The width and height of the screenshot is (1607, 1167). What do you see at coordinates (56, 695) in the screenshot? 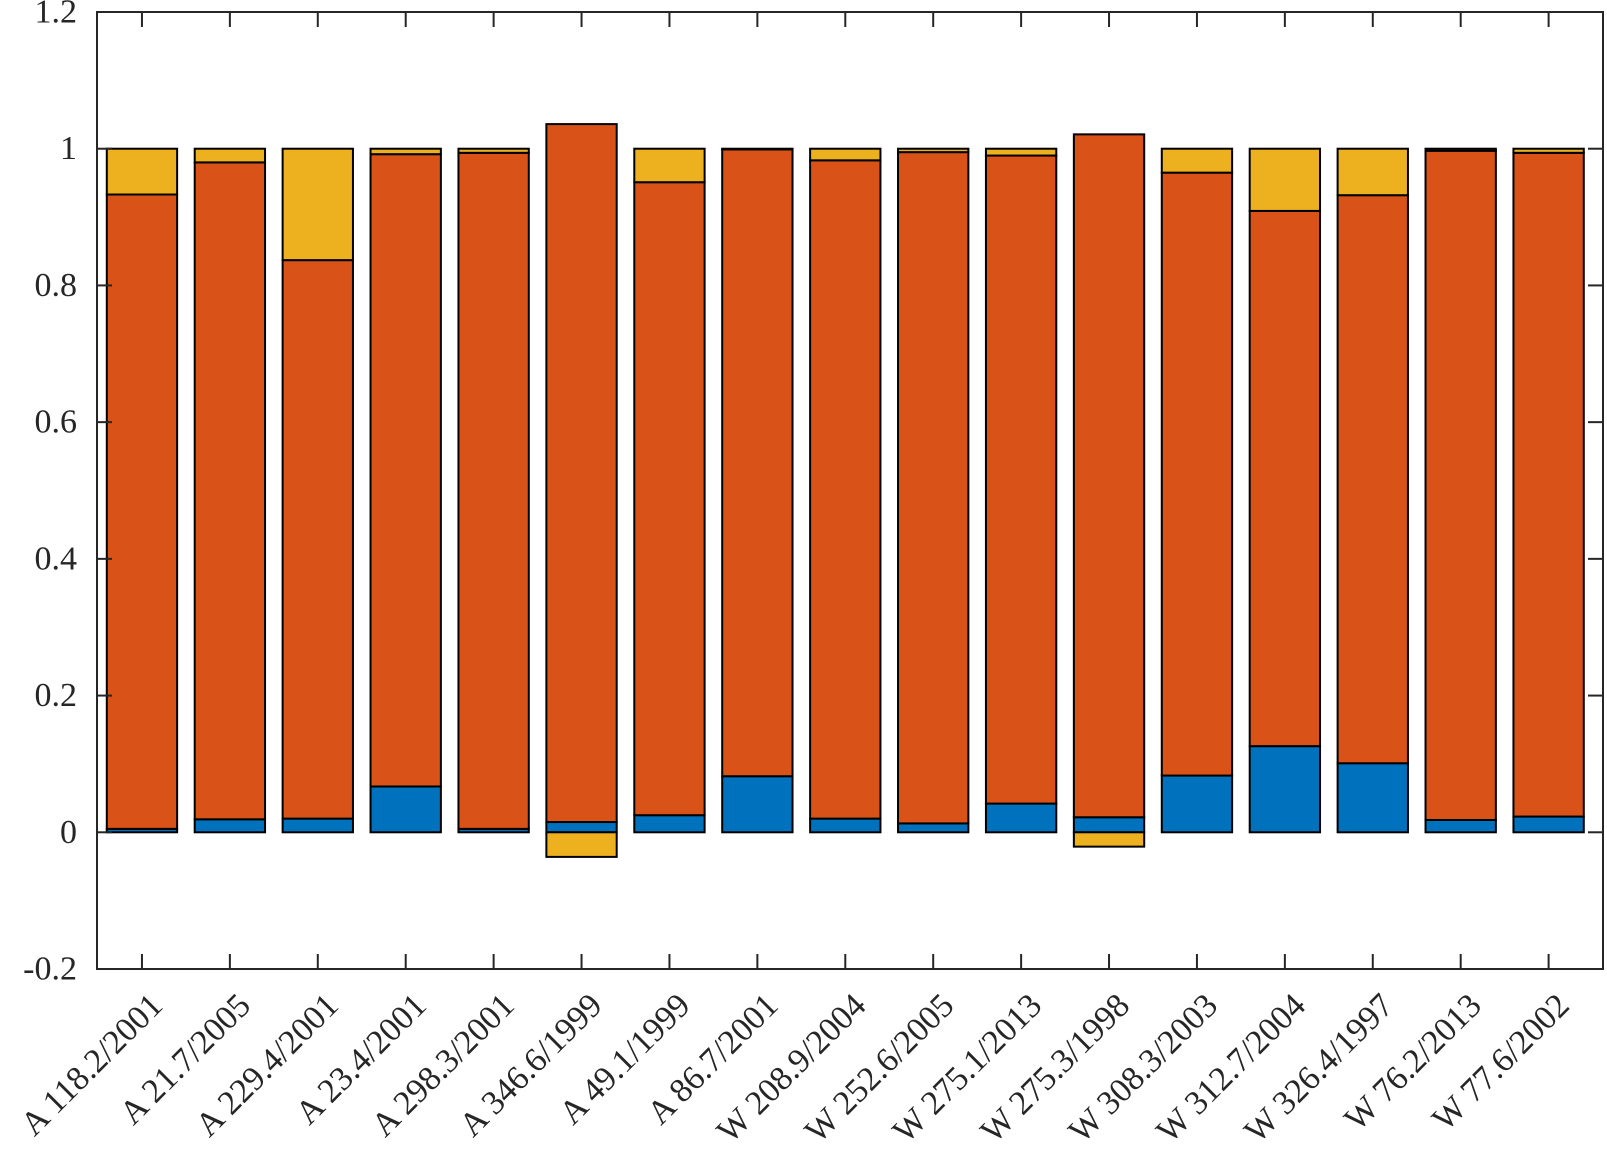
I see `y-tick-label: 0.2` at bounding box center [56, 695].